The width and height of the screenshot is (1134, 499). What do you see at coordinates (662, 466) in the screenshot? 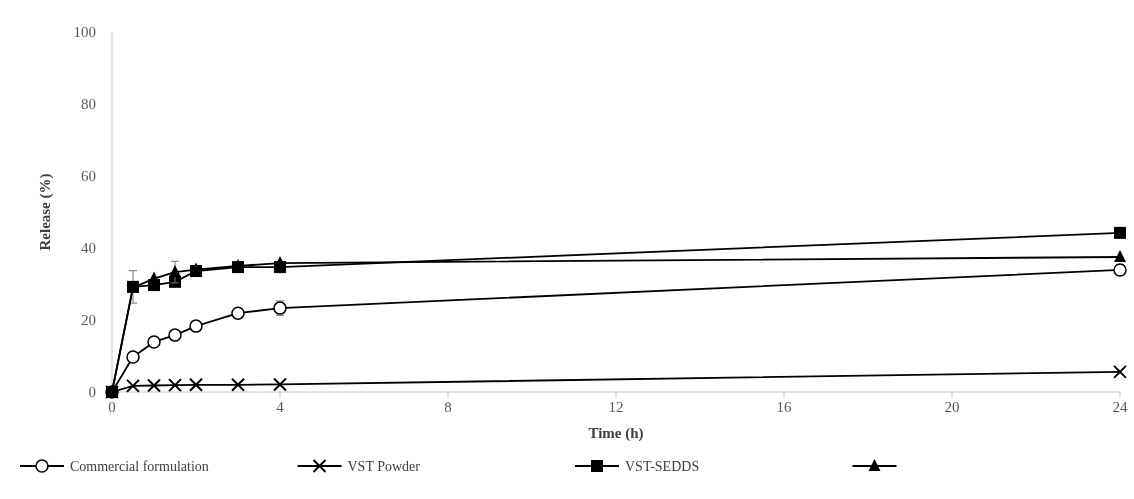
I see `legend-label: VST-SEDDS` at bounding box center [662, 466].